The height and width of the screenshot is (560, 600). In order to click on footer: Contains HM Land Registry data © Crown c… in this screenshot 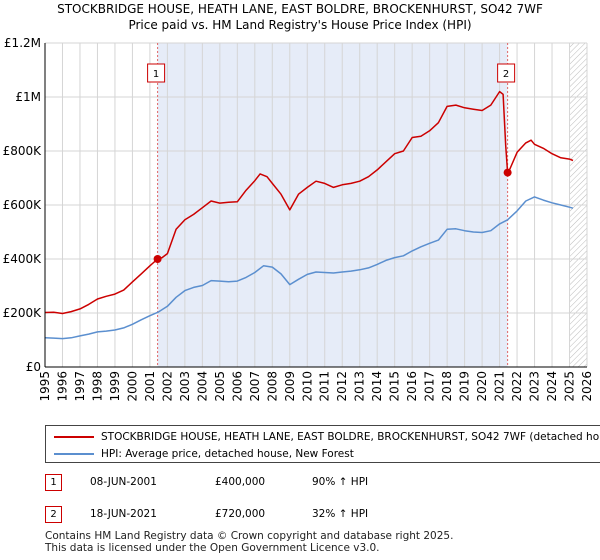, I will do `click(249, 542)`.